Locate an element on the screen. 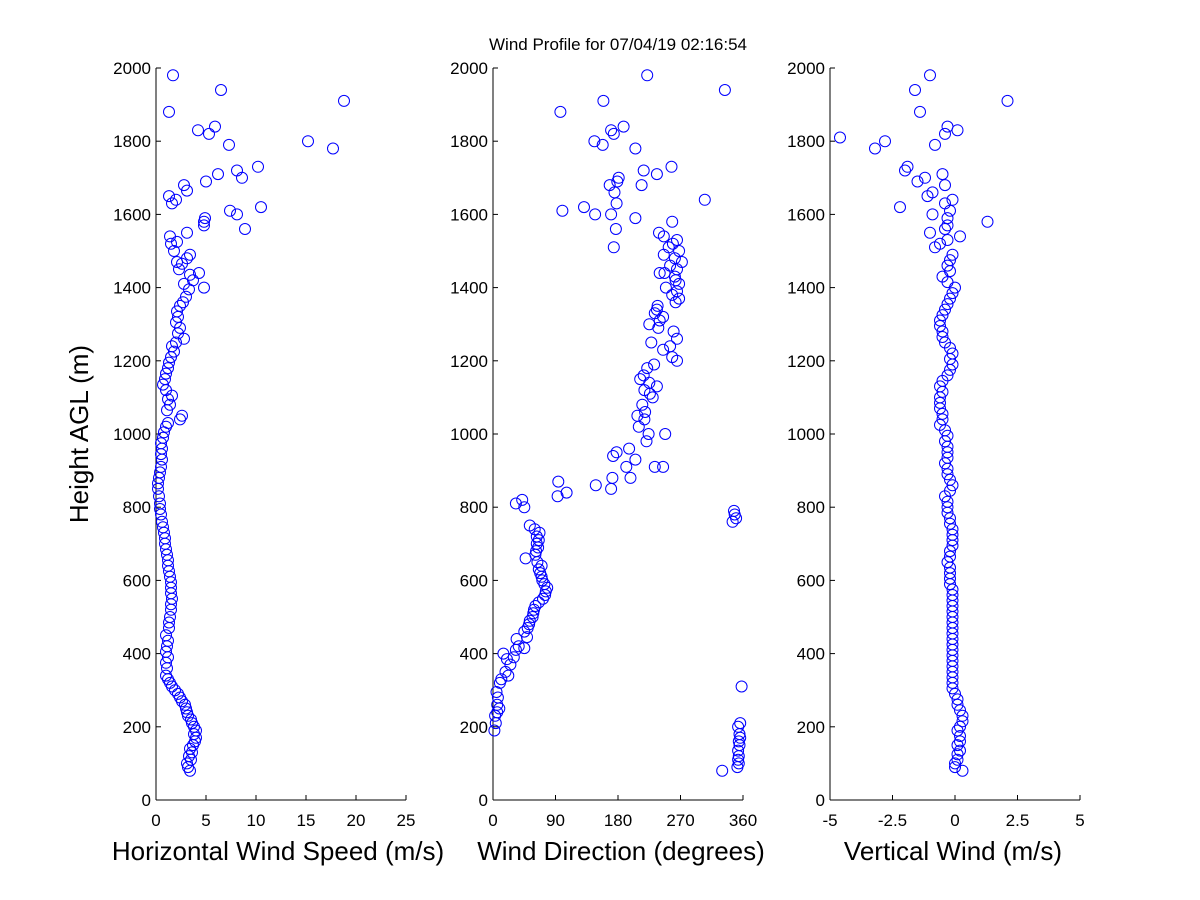  x-tick-label: -2.5 is located at coordinates (892, 820).